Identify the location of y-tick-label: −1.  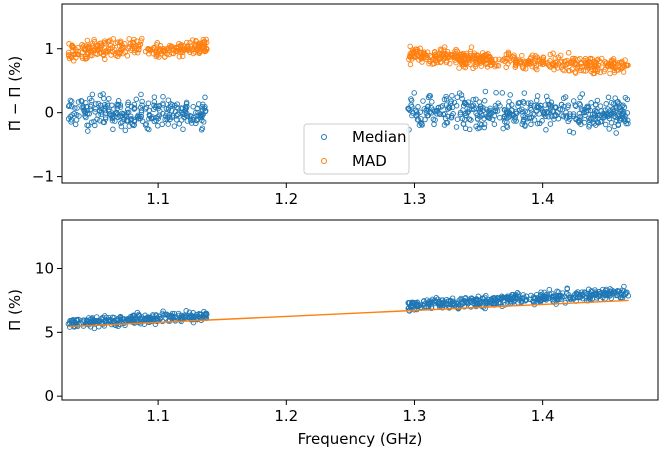
(43, 177).